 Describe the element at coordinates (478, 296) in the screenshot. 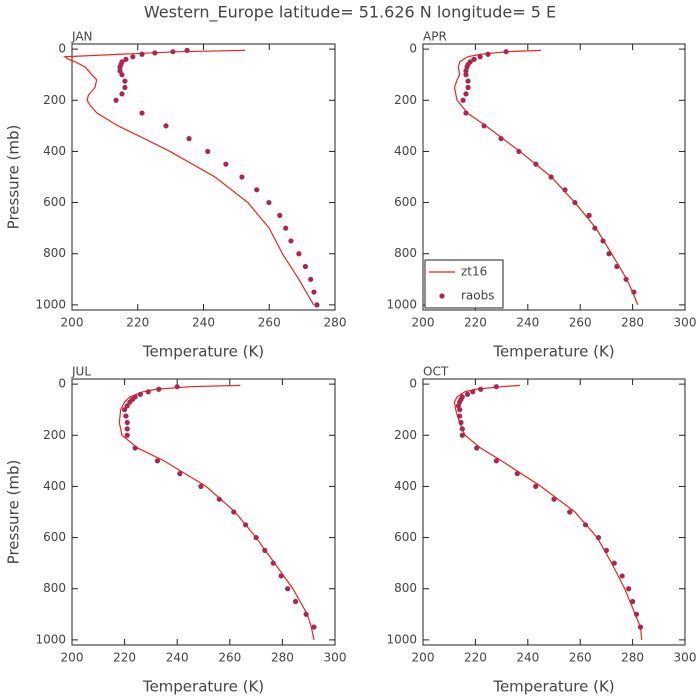

I see `legend-label: raobs` at that location.